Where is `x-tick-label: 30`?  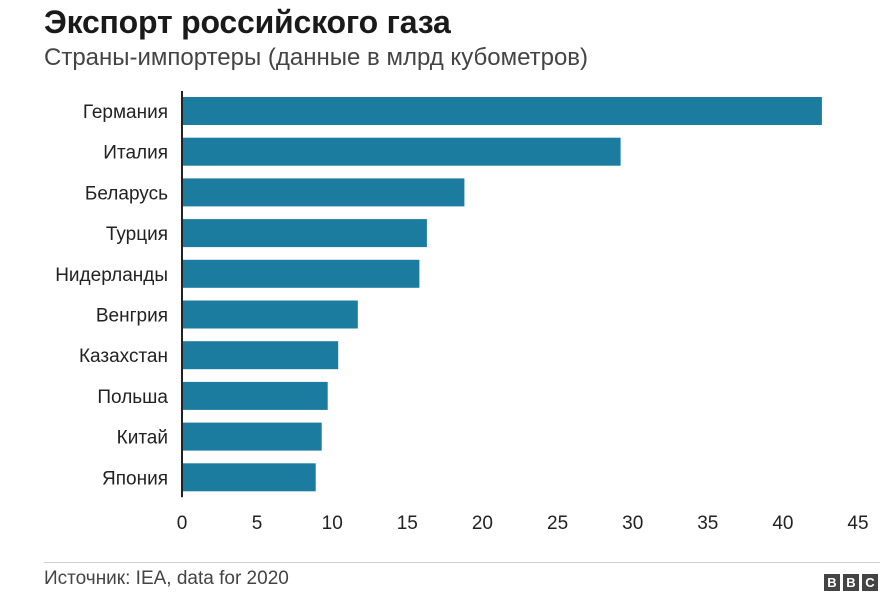 x-tick-label: 30 is located at coordinates (632, 523).